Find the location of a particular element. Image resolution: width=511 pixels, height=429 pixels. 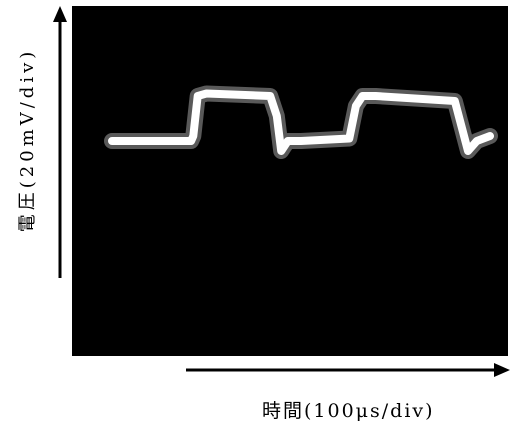

y-axis-arrow is located at coordinates (60, 142).